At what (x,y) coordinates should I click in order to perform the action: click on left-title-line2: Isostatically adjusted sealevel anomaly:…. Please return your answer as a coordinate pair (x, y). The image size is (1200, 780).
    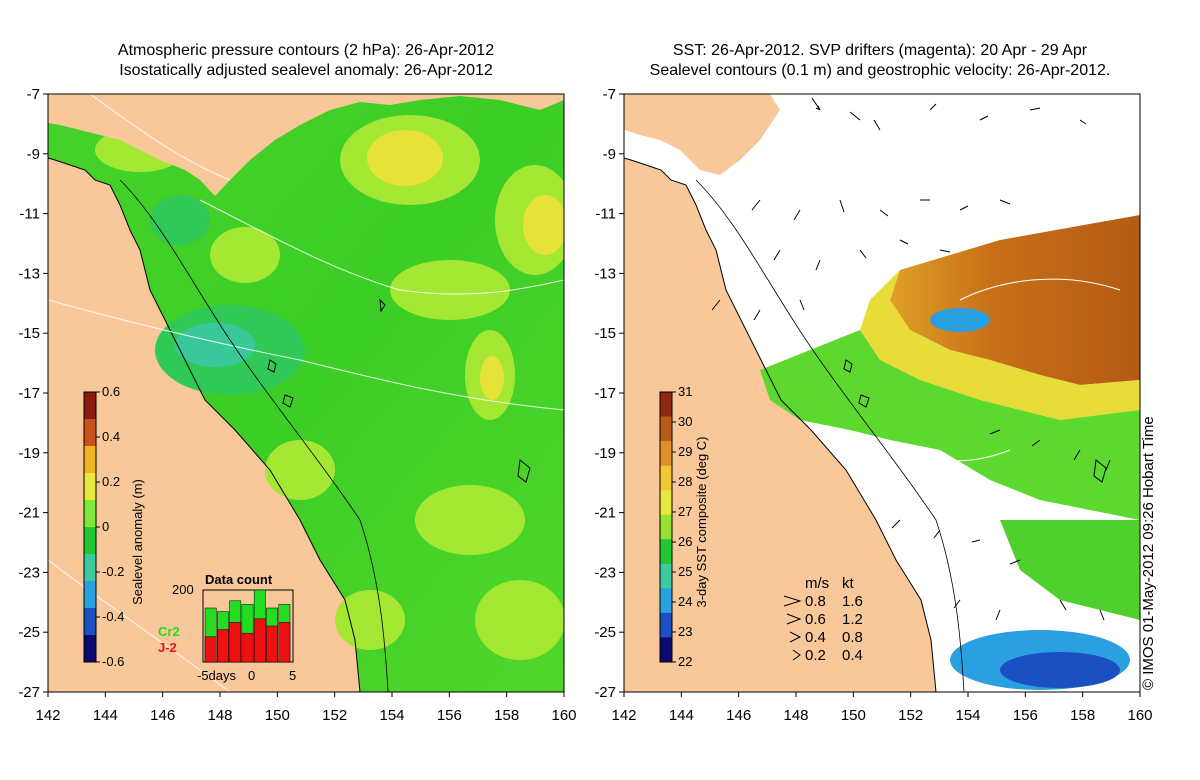
    Looking at the image, I should click on (306, 70).